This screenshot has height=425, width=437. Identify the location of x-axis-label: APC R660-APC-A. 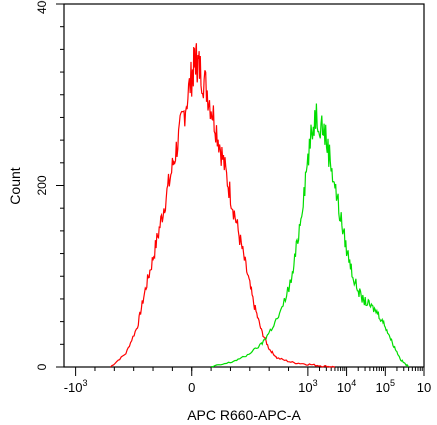
(244, 415).